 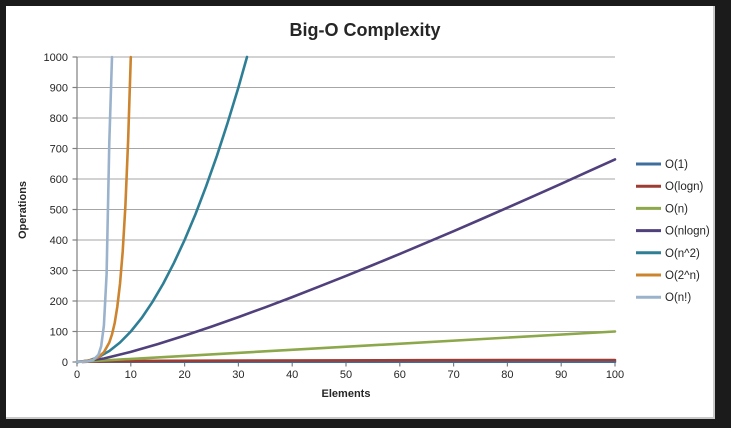 What do you see at coordinates (615, 375) in the screenshot?
I see `x-tick-label-100: 100` at bounding box center [615, 375].